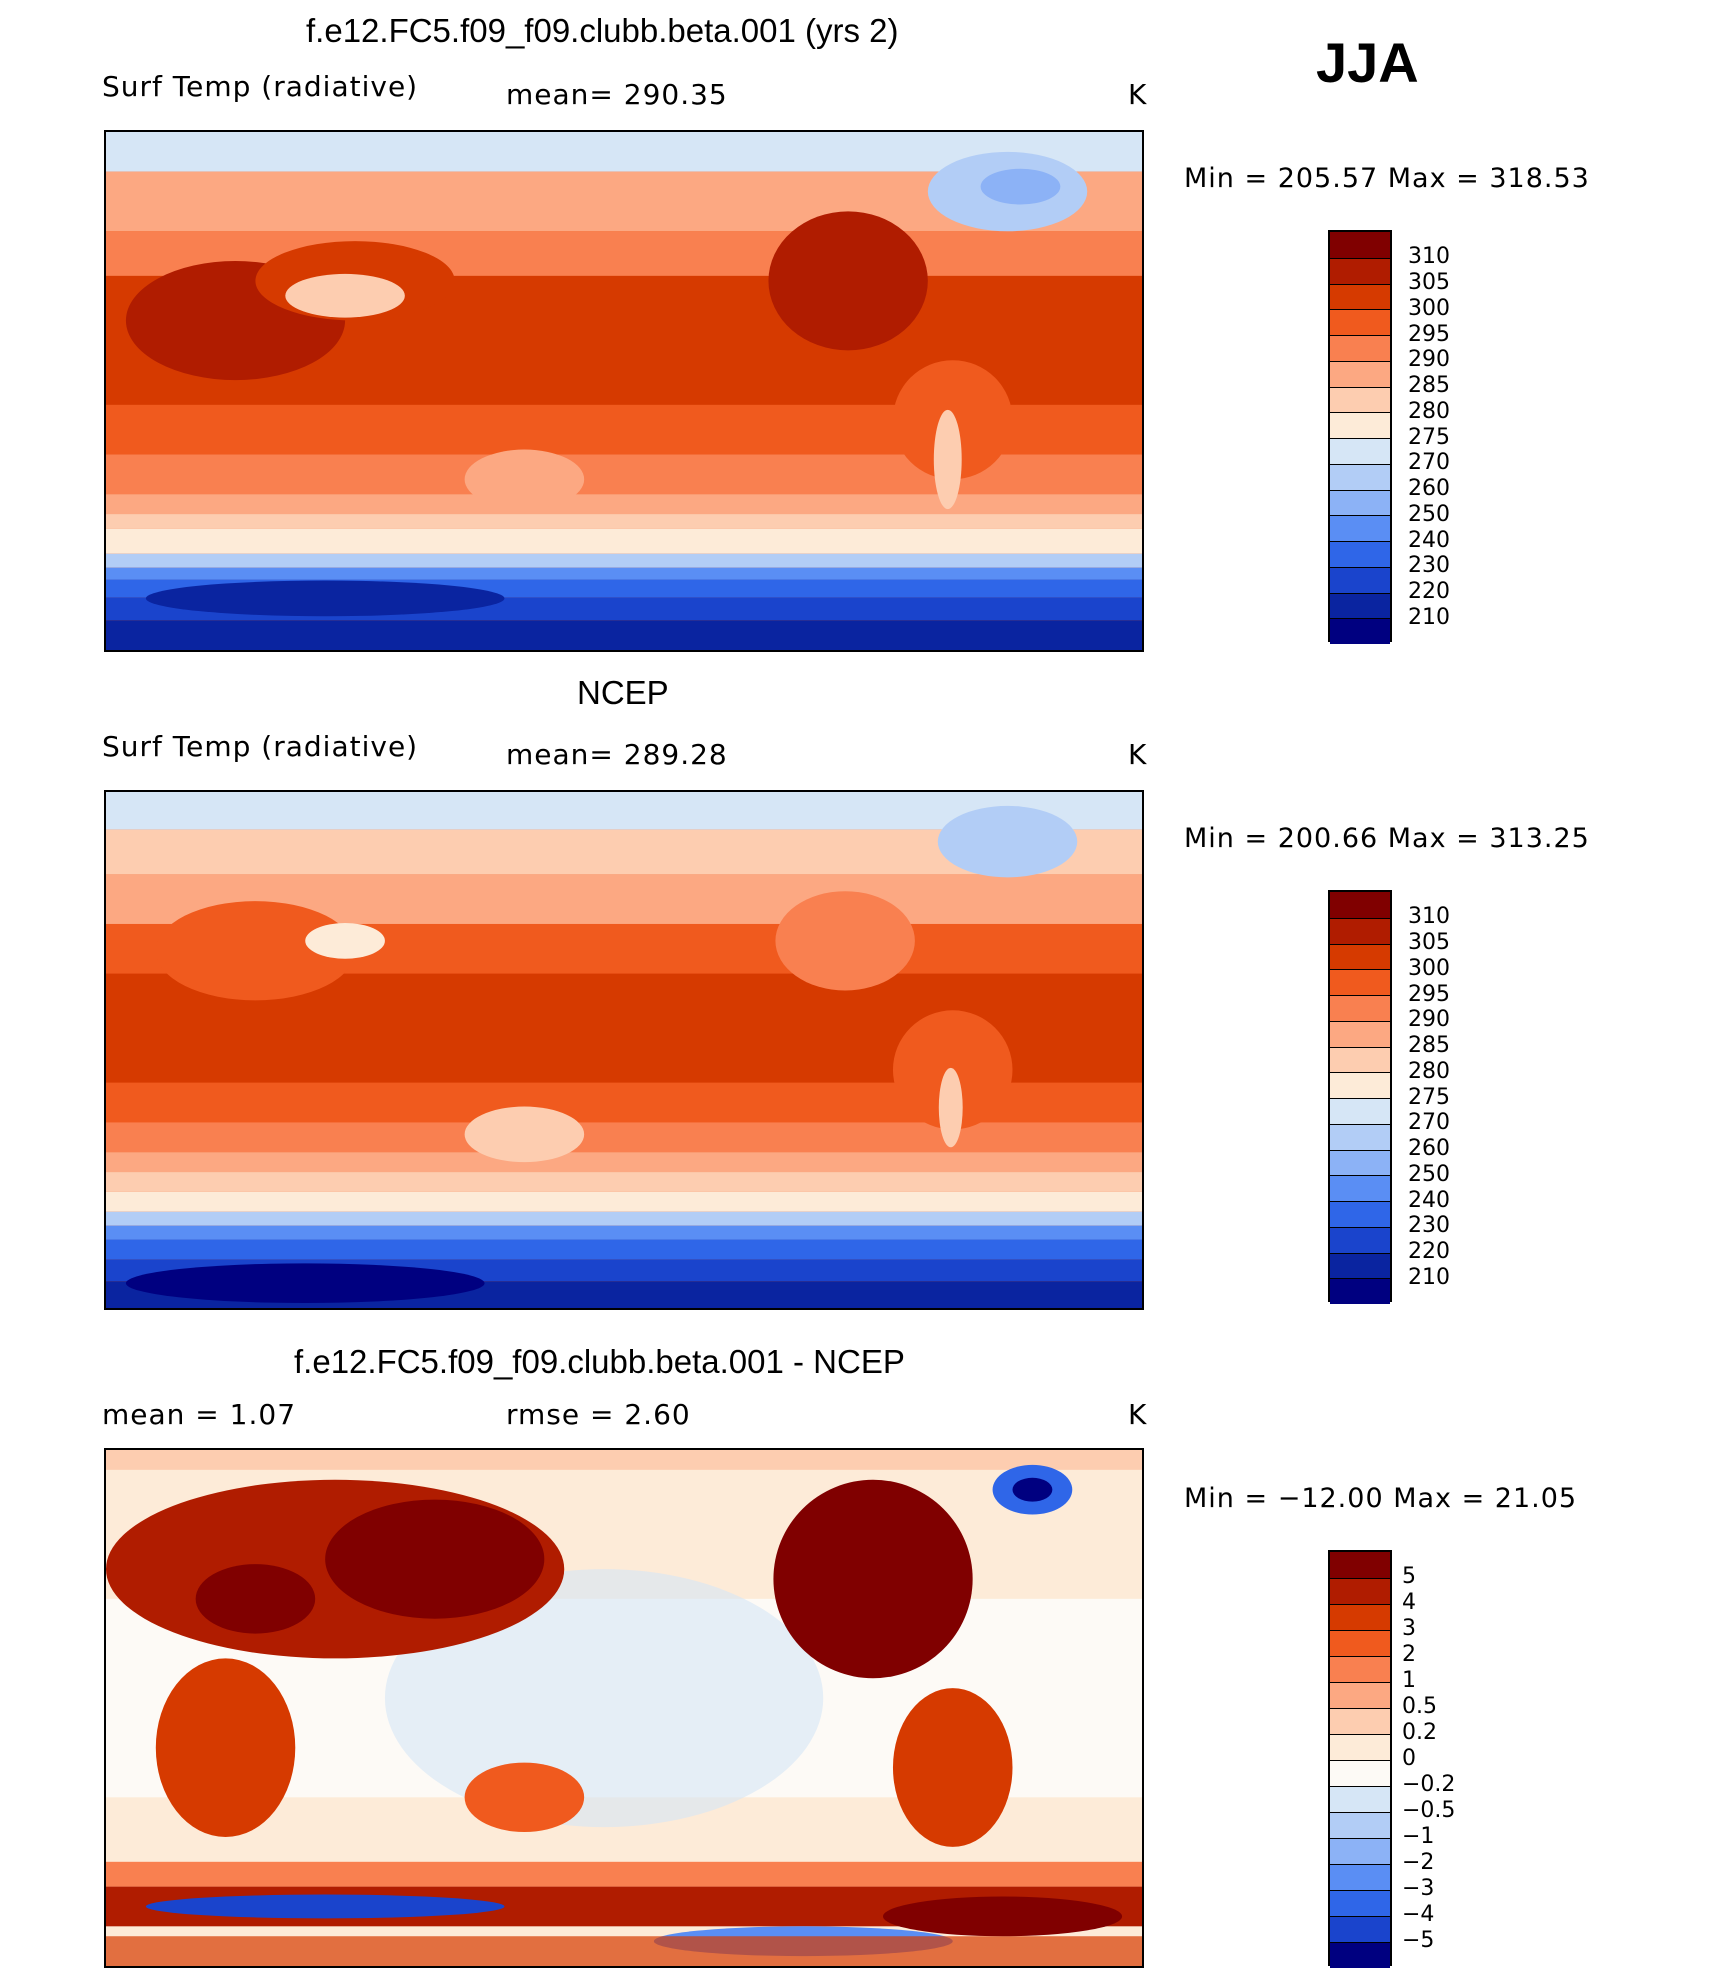  I want to click on colorbar-tick-label: 305, so click(1429, 942).